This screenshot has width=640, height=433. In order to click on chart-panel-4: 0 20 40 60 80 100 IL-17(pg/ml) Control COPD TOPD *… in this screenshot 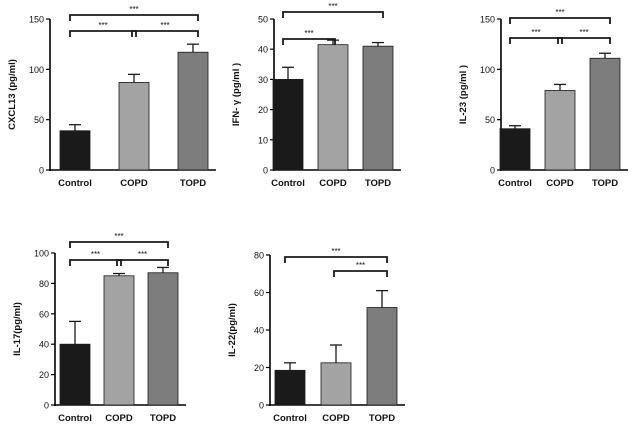, I will do `click(99, 328)`.